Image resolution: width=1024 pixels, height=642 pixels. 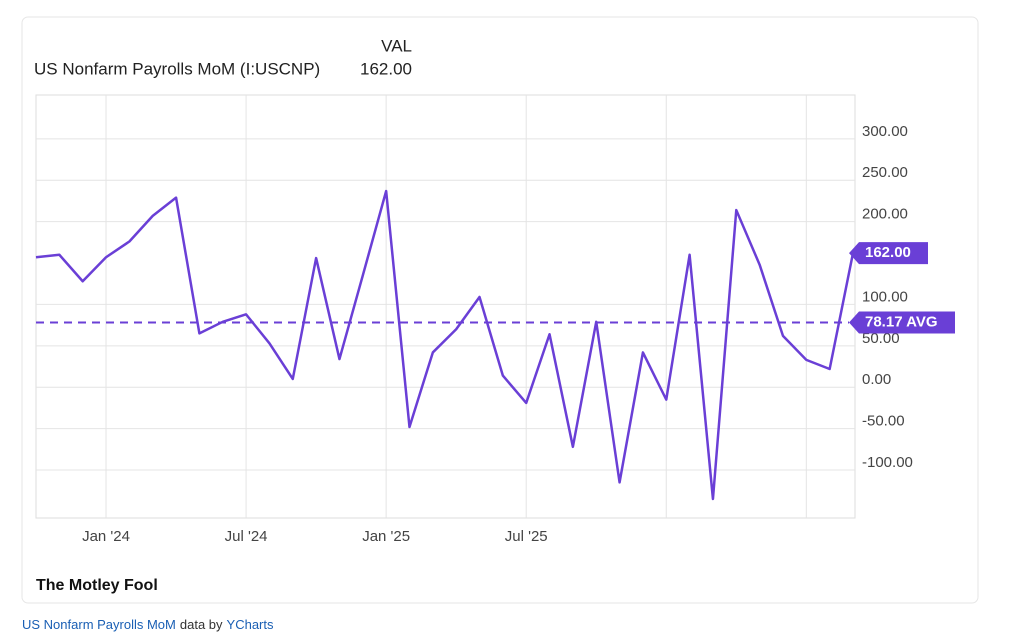 I want to click on y-tick-label: 250.00, so click(x=885, y=172).